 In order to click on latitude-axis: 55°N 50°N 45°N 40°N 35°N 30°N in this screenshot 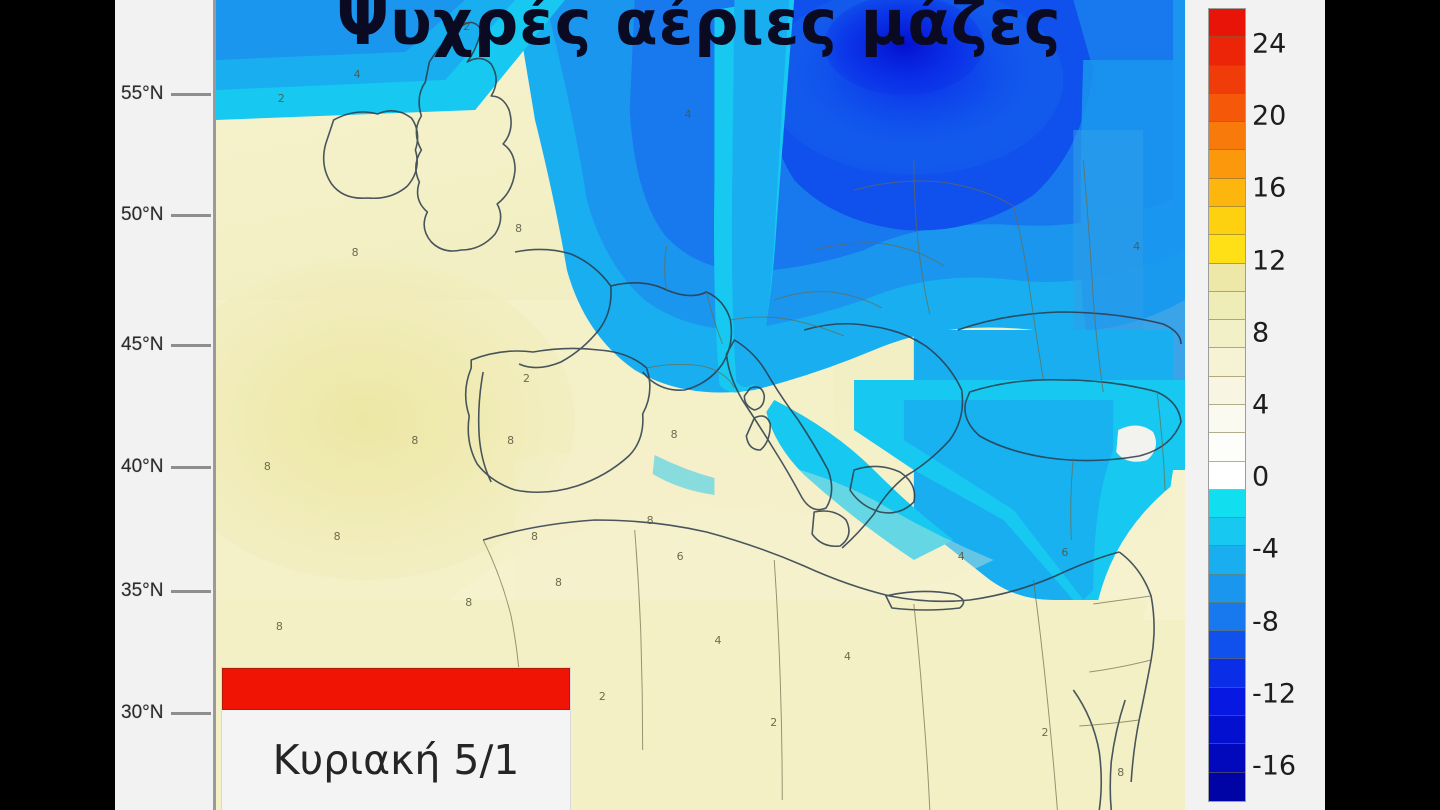, I will do `click(164, 405)`.